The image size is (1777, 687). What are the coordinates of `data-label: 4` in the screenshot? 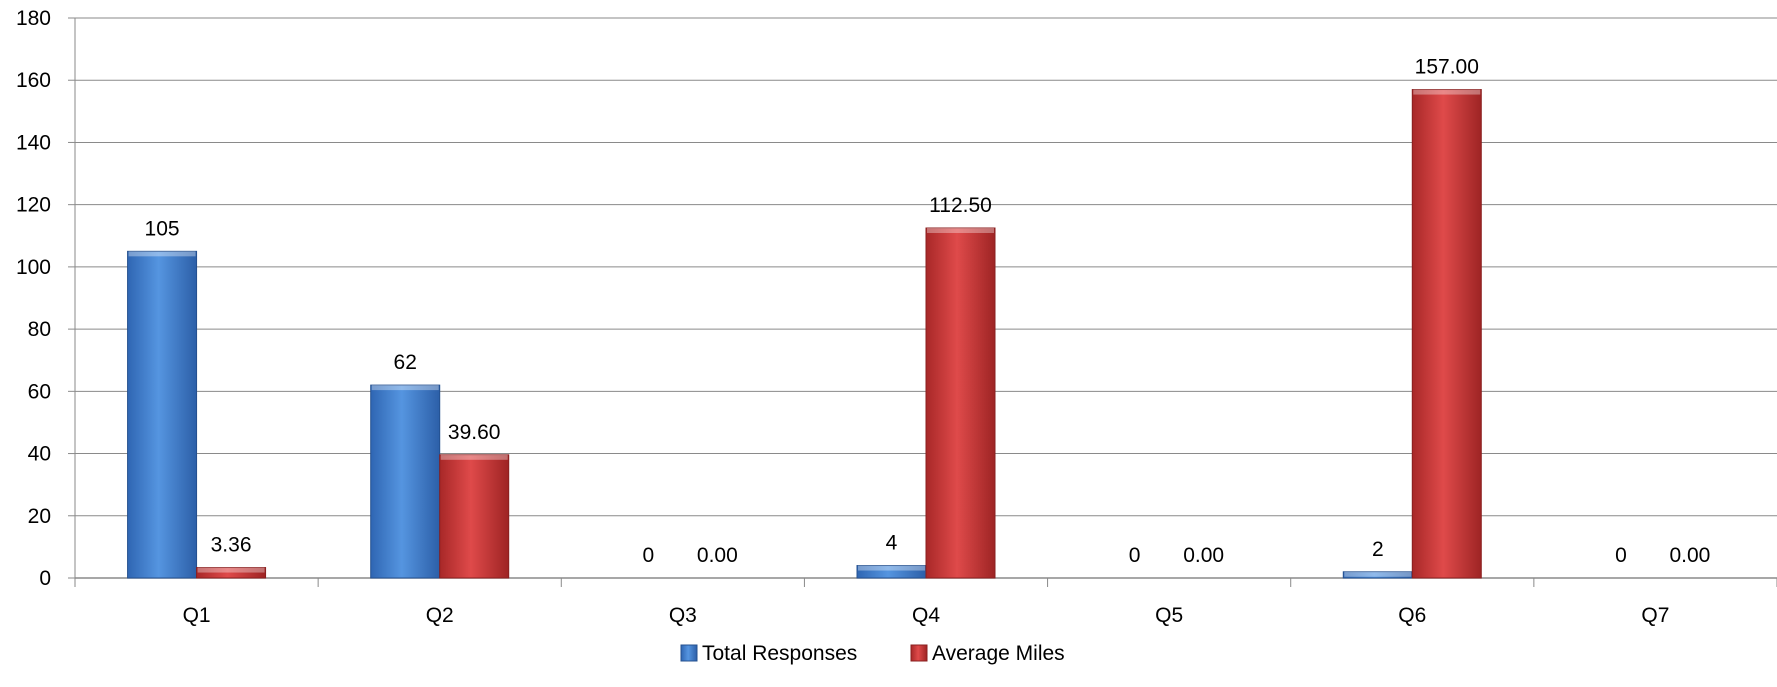 It's located at (892, 543).